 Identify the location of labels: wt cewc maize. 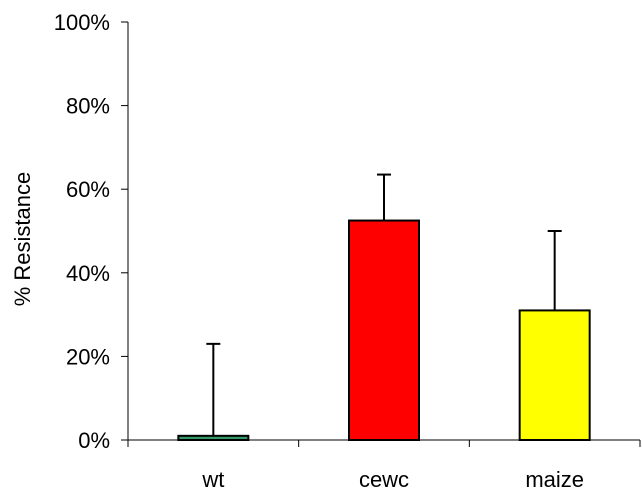
(392, 479).